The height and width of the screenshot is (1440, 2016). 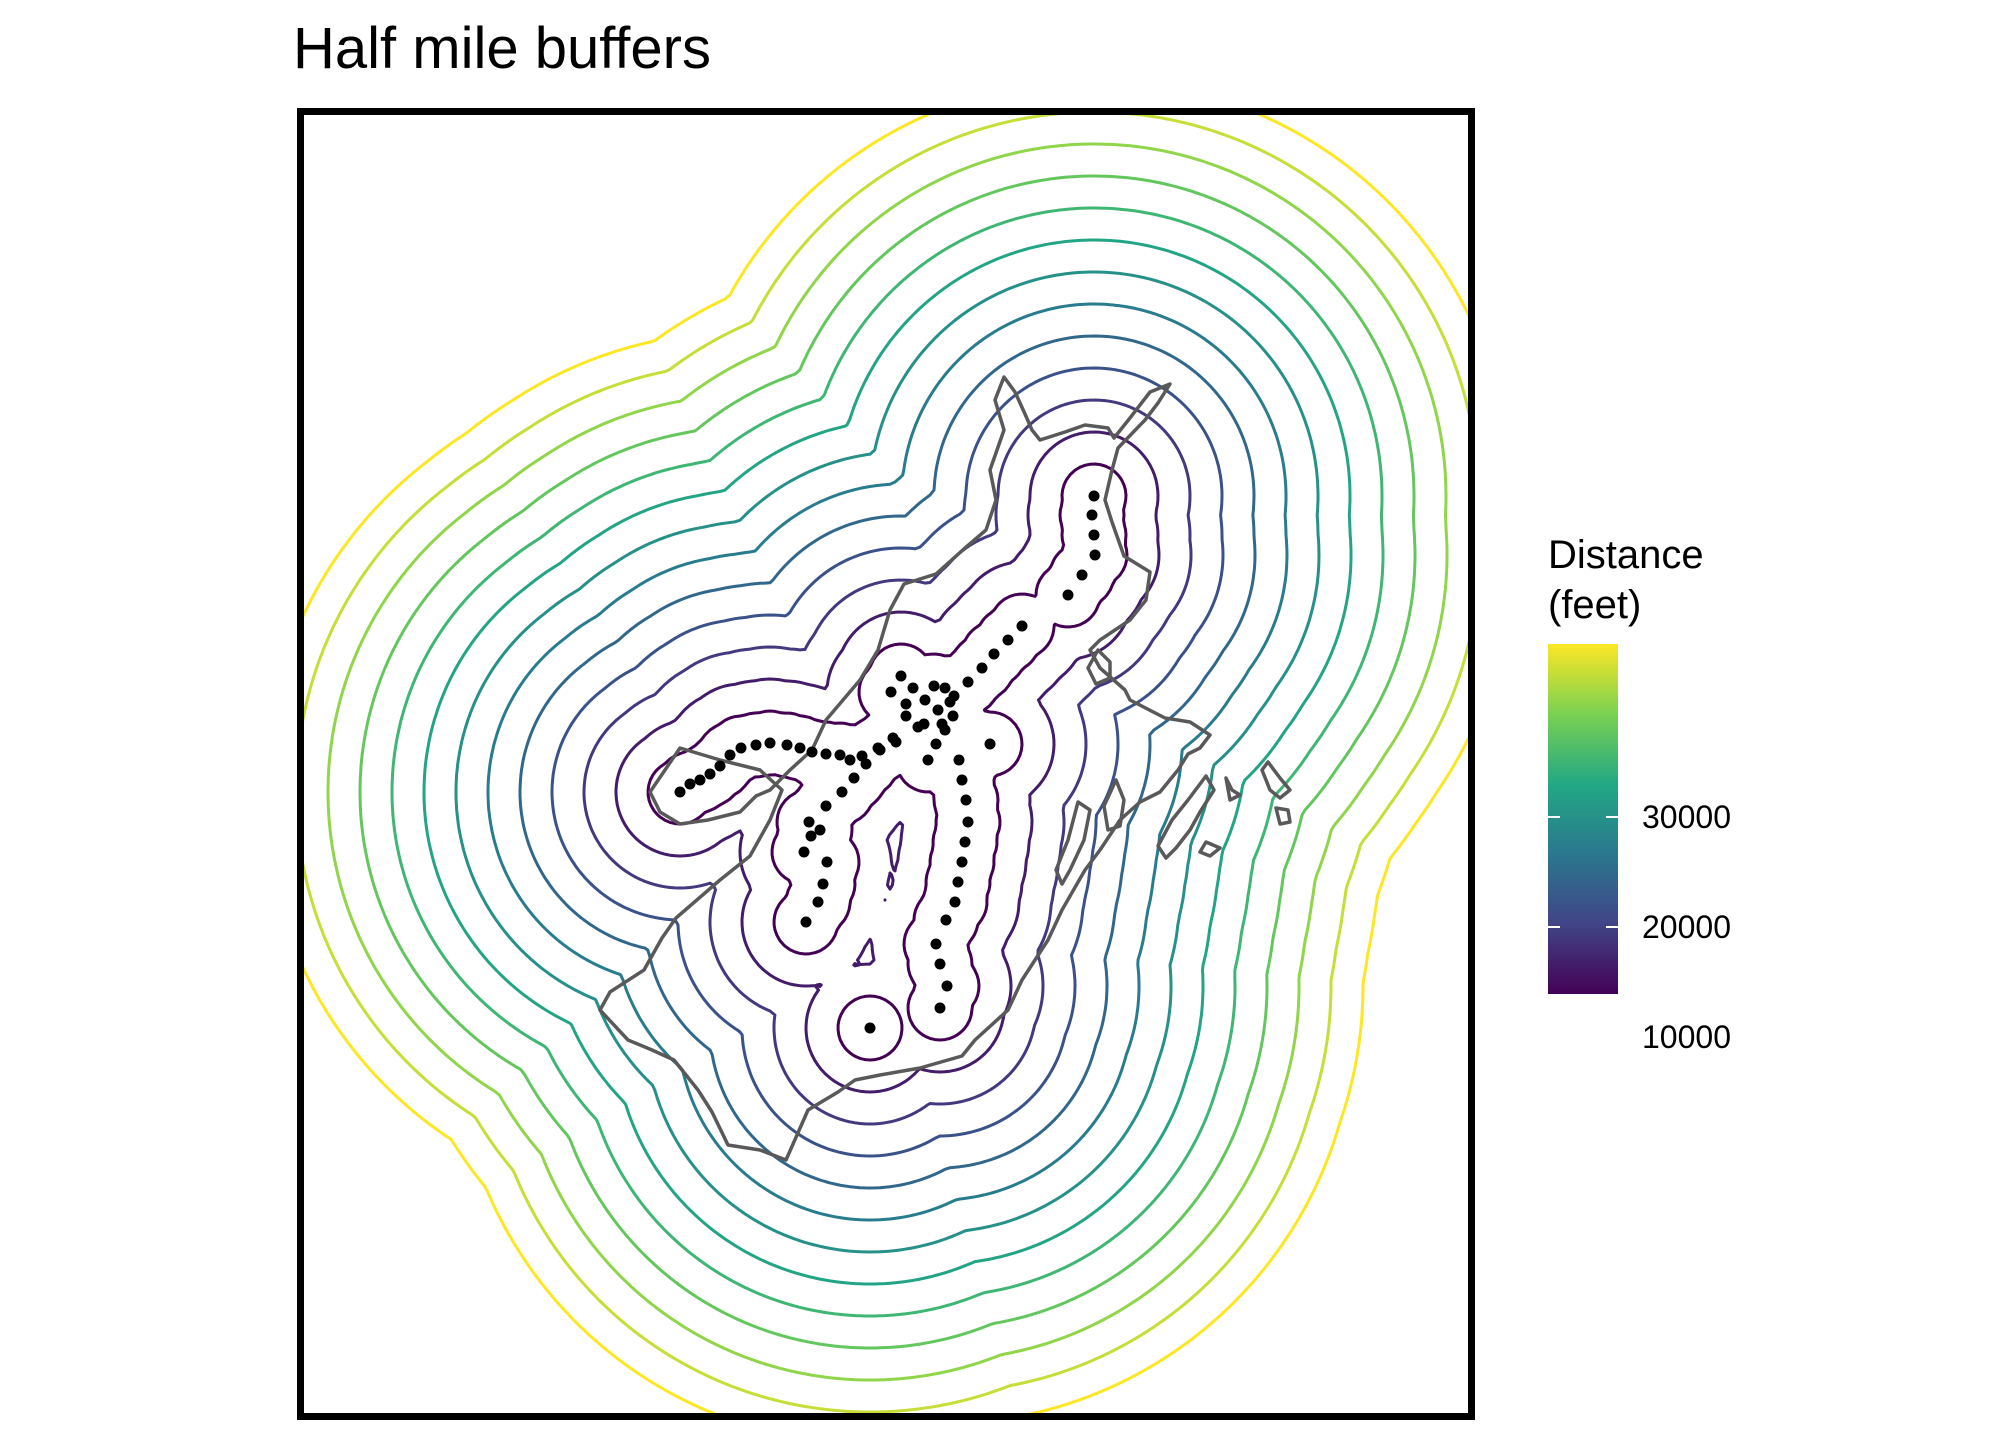 I want to click on colorbar-tick-10000-right, so click(x=1612, y=1037).